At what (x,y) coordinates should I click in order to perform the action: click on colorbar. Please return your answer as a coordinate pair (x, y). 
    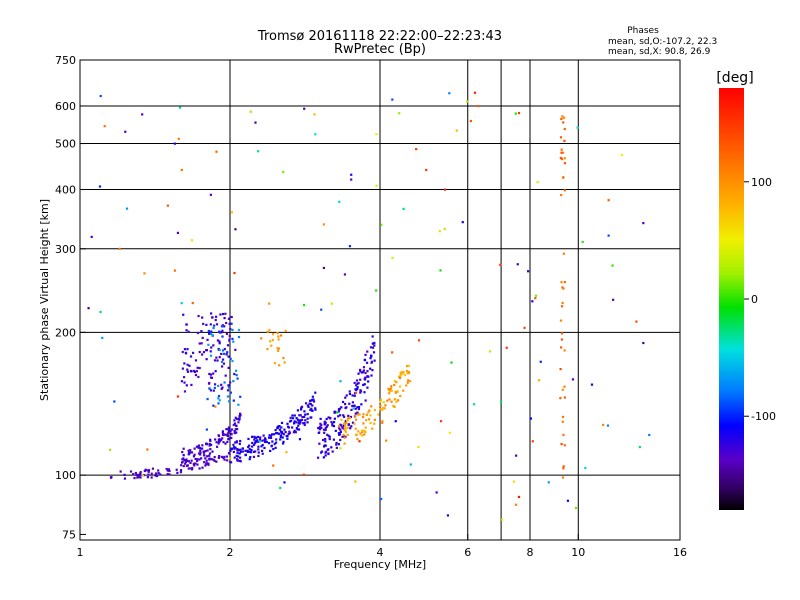
    Looking at the image, I should click on (731, 299).